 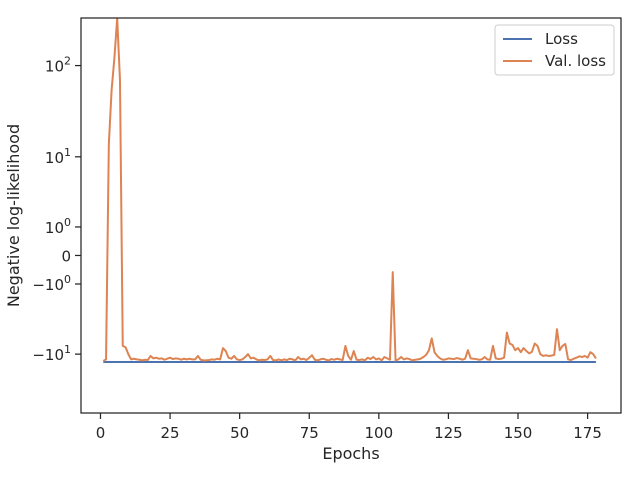 I want to click on x-axis-title: Epochs, so click(x=350, y=453).